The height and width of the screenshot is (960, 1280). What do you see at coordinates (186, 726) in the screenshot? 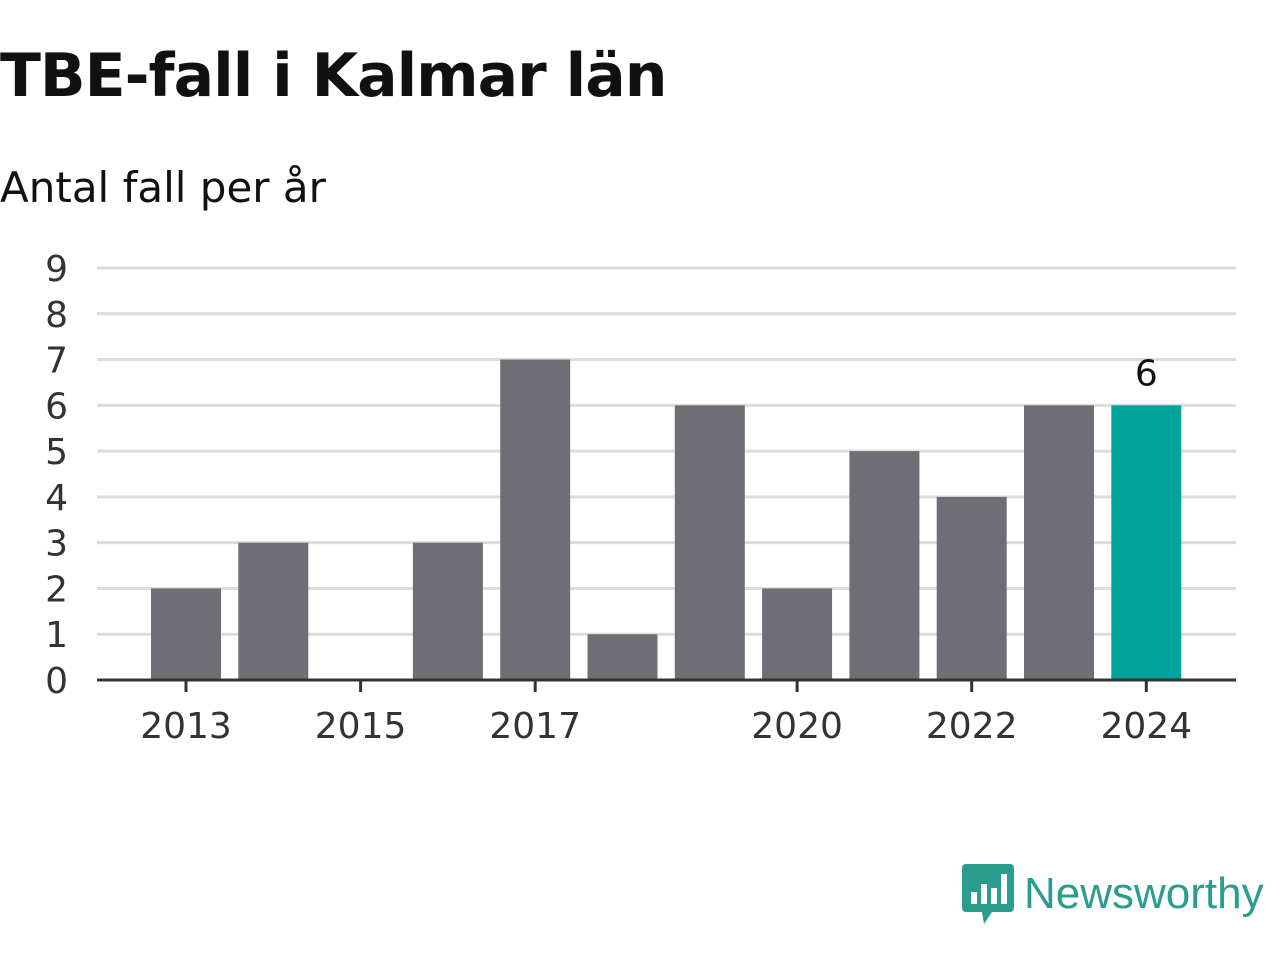
I see `x-tick-label: 2013` at bounding box center [186, 726].